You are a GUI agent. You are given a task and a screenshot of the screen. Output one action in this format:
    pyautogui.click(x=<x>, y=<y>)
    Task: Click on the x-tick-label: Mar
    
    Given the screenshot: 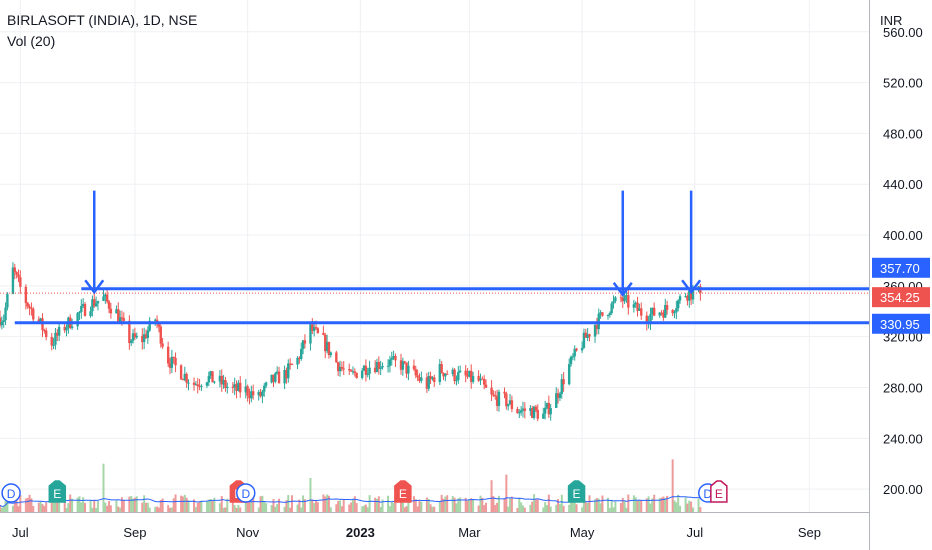 What is the action you would take?
    pyautogui.click(x=469, y=532)
    